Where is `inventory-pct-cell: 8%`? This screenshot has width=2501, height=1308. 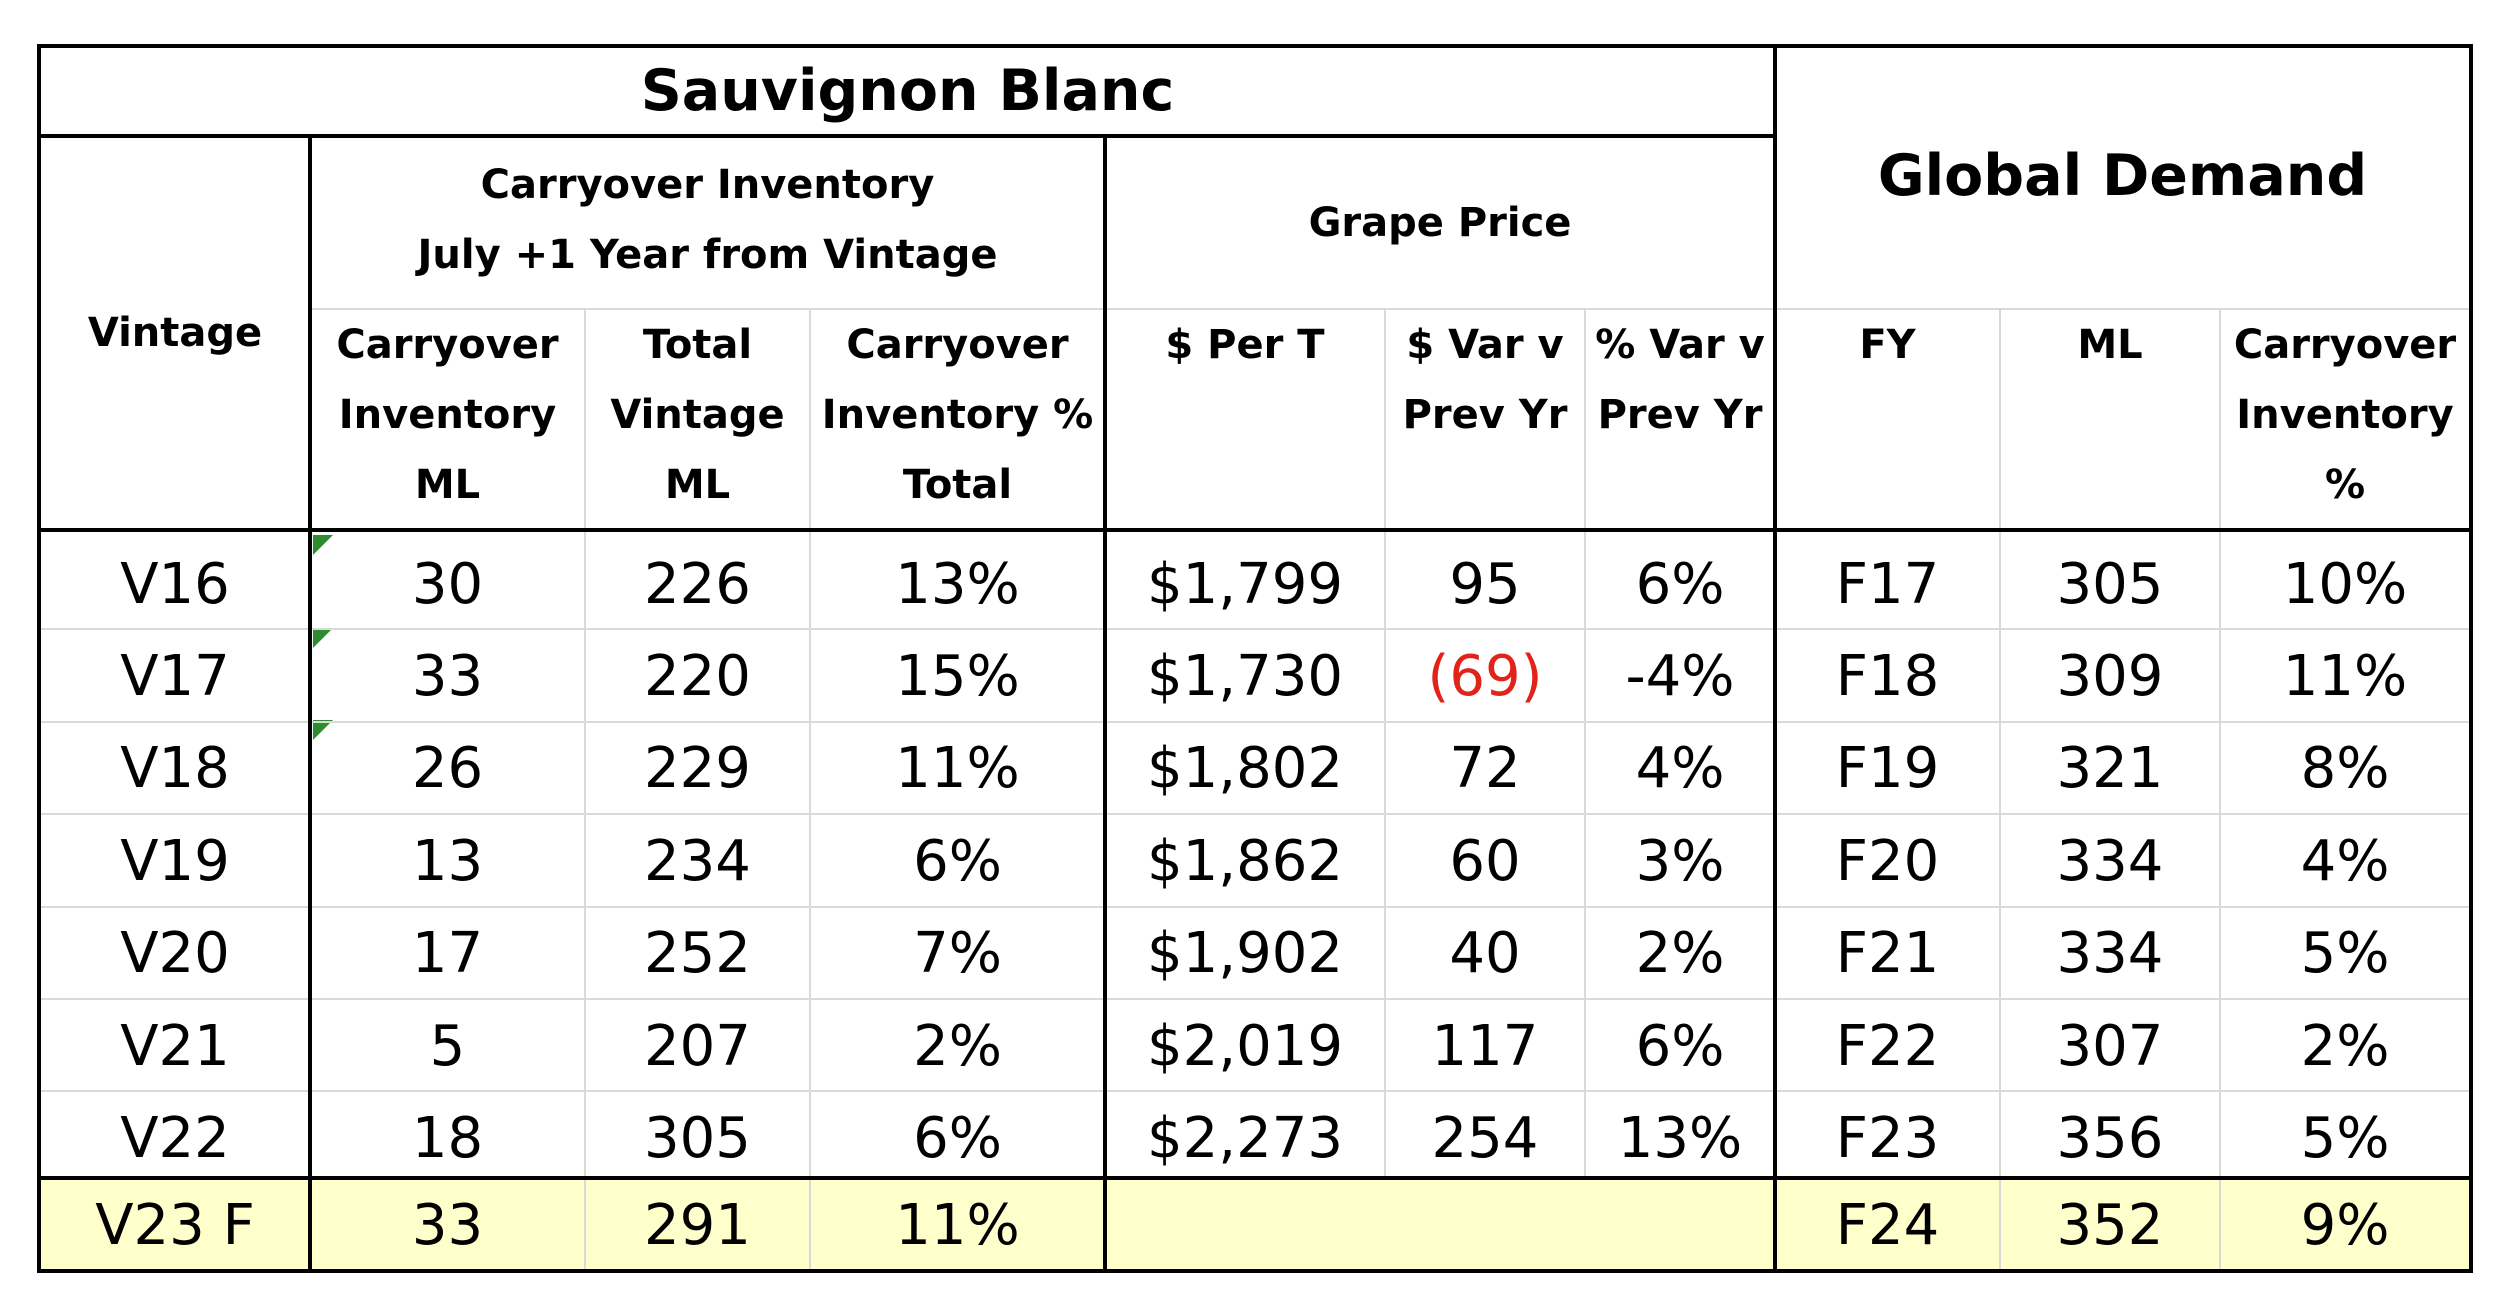 inventory-pct-cell: 8% is located at coordinates (2345, 769).